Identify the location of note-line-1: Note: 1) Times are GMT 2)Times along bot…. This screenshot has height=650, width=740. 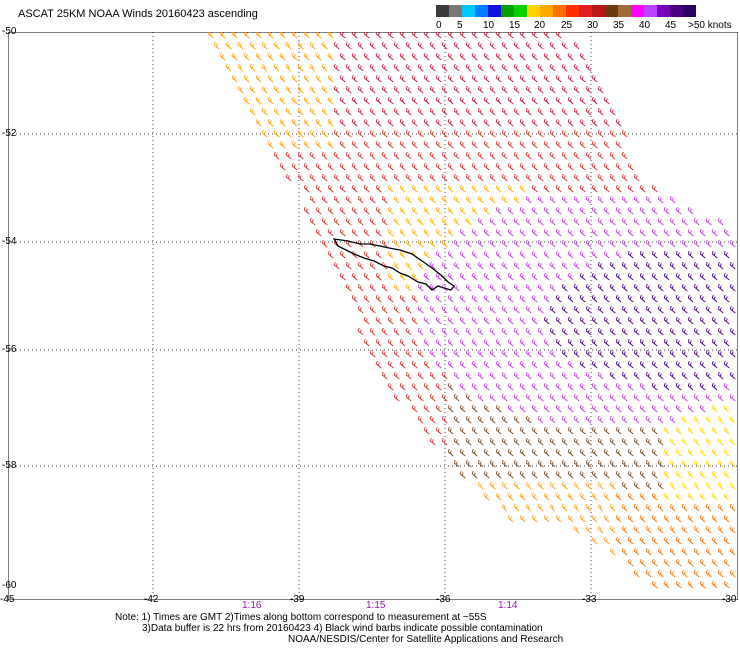
(301, 617).